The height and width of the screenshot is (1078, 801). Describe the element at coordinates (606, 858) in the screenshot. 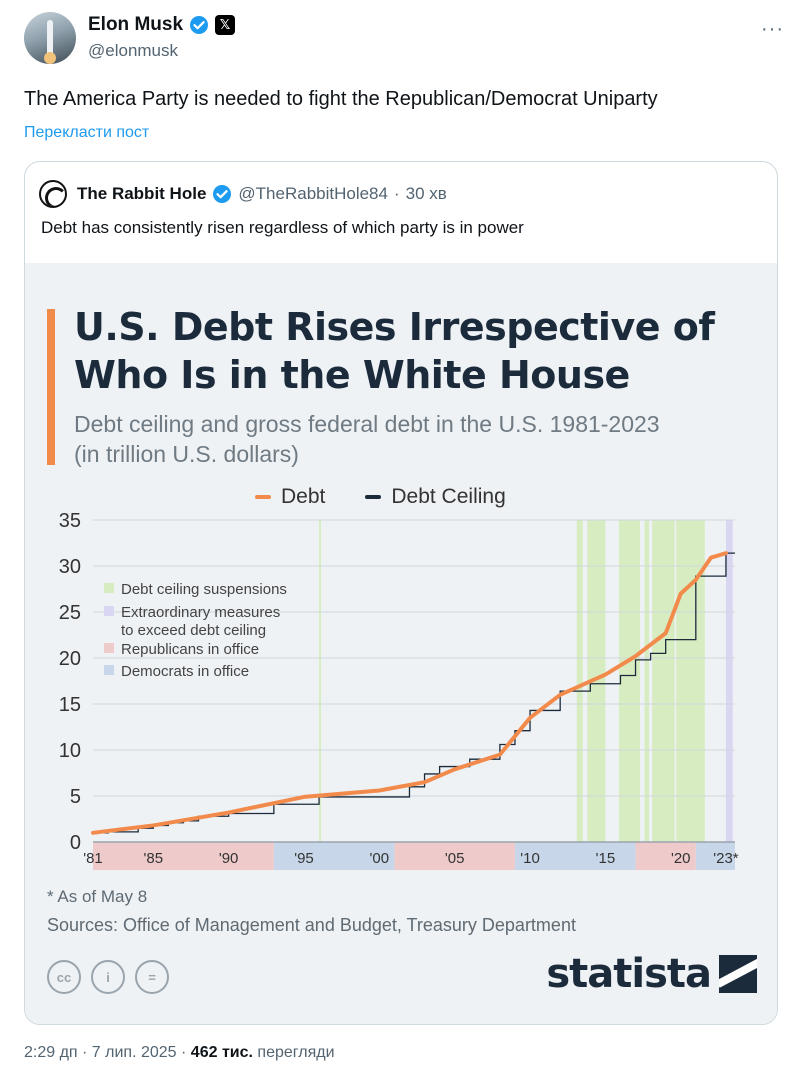

I see `x-tick-label: '15` at that location.